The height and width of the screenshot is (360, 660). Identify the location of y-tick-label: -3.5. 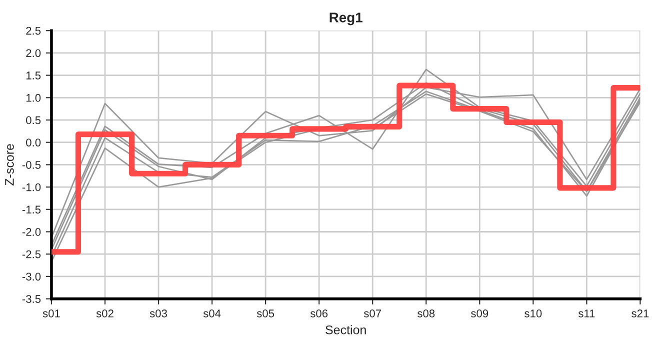
(31, 299).